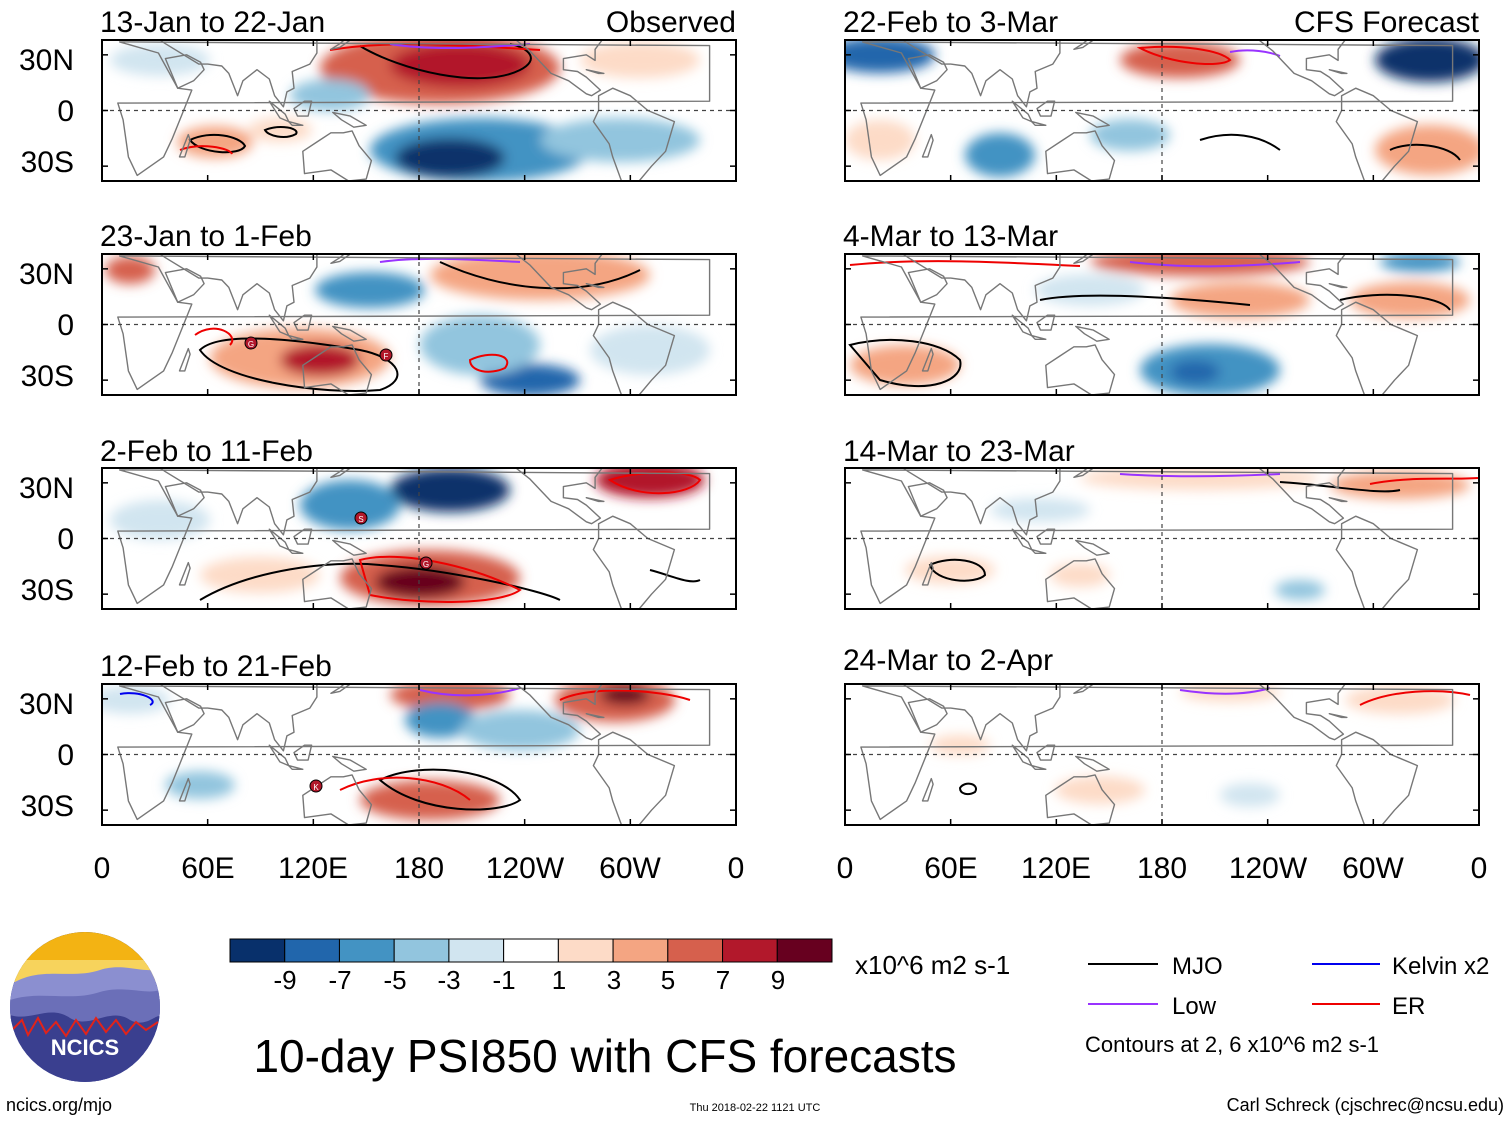  Describe the element at coordinates (284, 980) in the screenshot. I see `colorbar-tick-label: -9` at that location.